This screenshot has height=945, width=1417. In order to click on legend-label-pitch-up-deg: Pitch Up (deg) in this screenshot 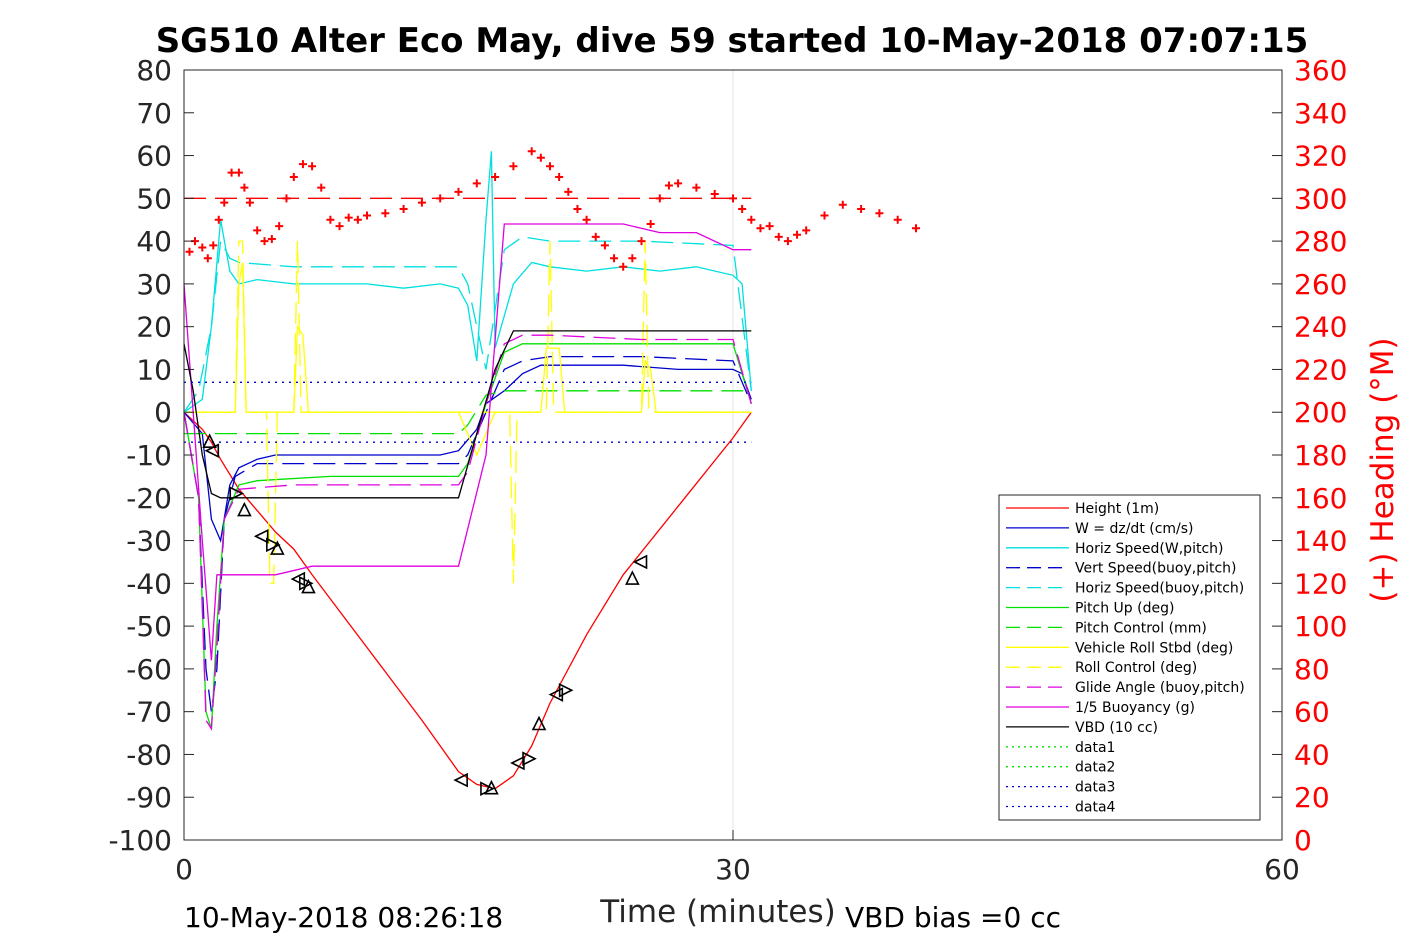, I will do `click(1124, 609)`.